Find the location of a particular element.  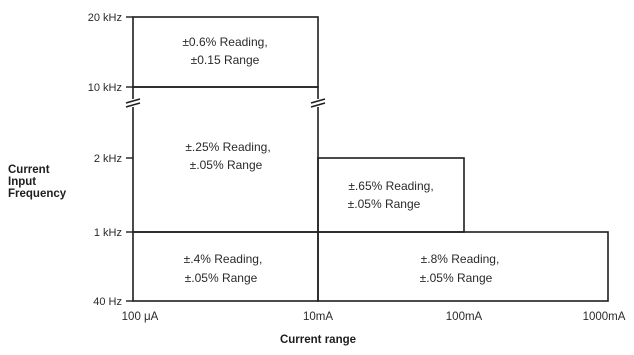

axis-break-left is located at coordinates (133, 103).